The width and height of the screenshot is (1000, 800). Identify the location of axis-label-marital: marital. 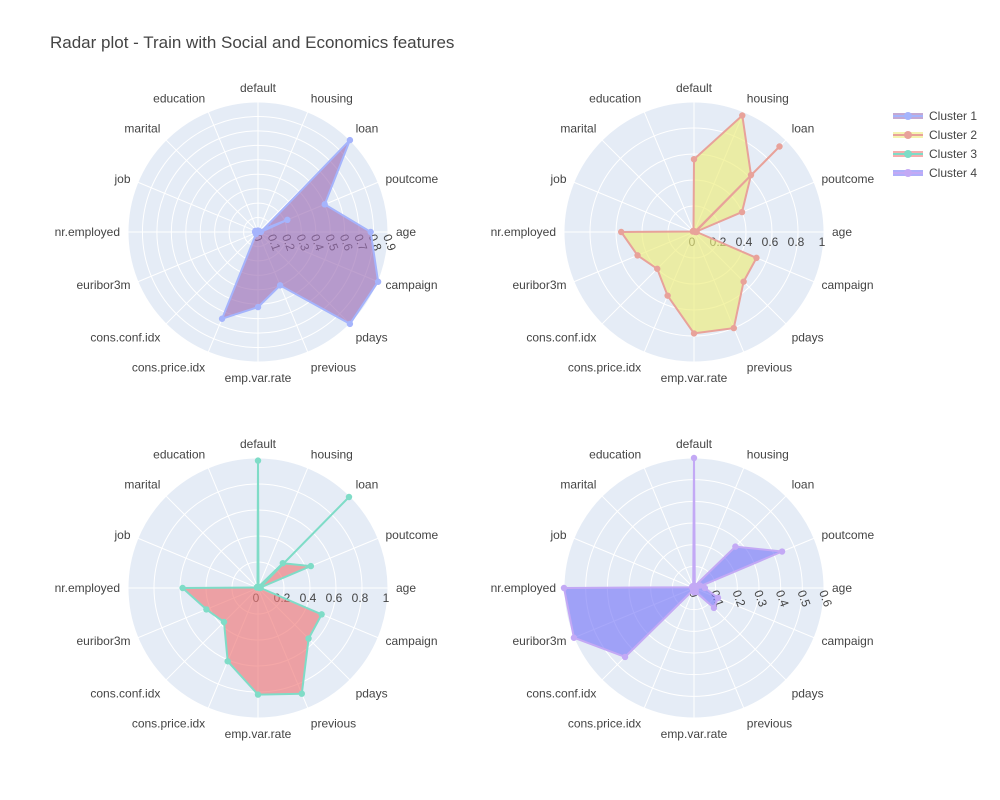
(142, 128).